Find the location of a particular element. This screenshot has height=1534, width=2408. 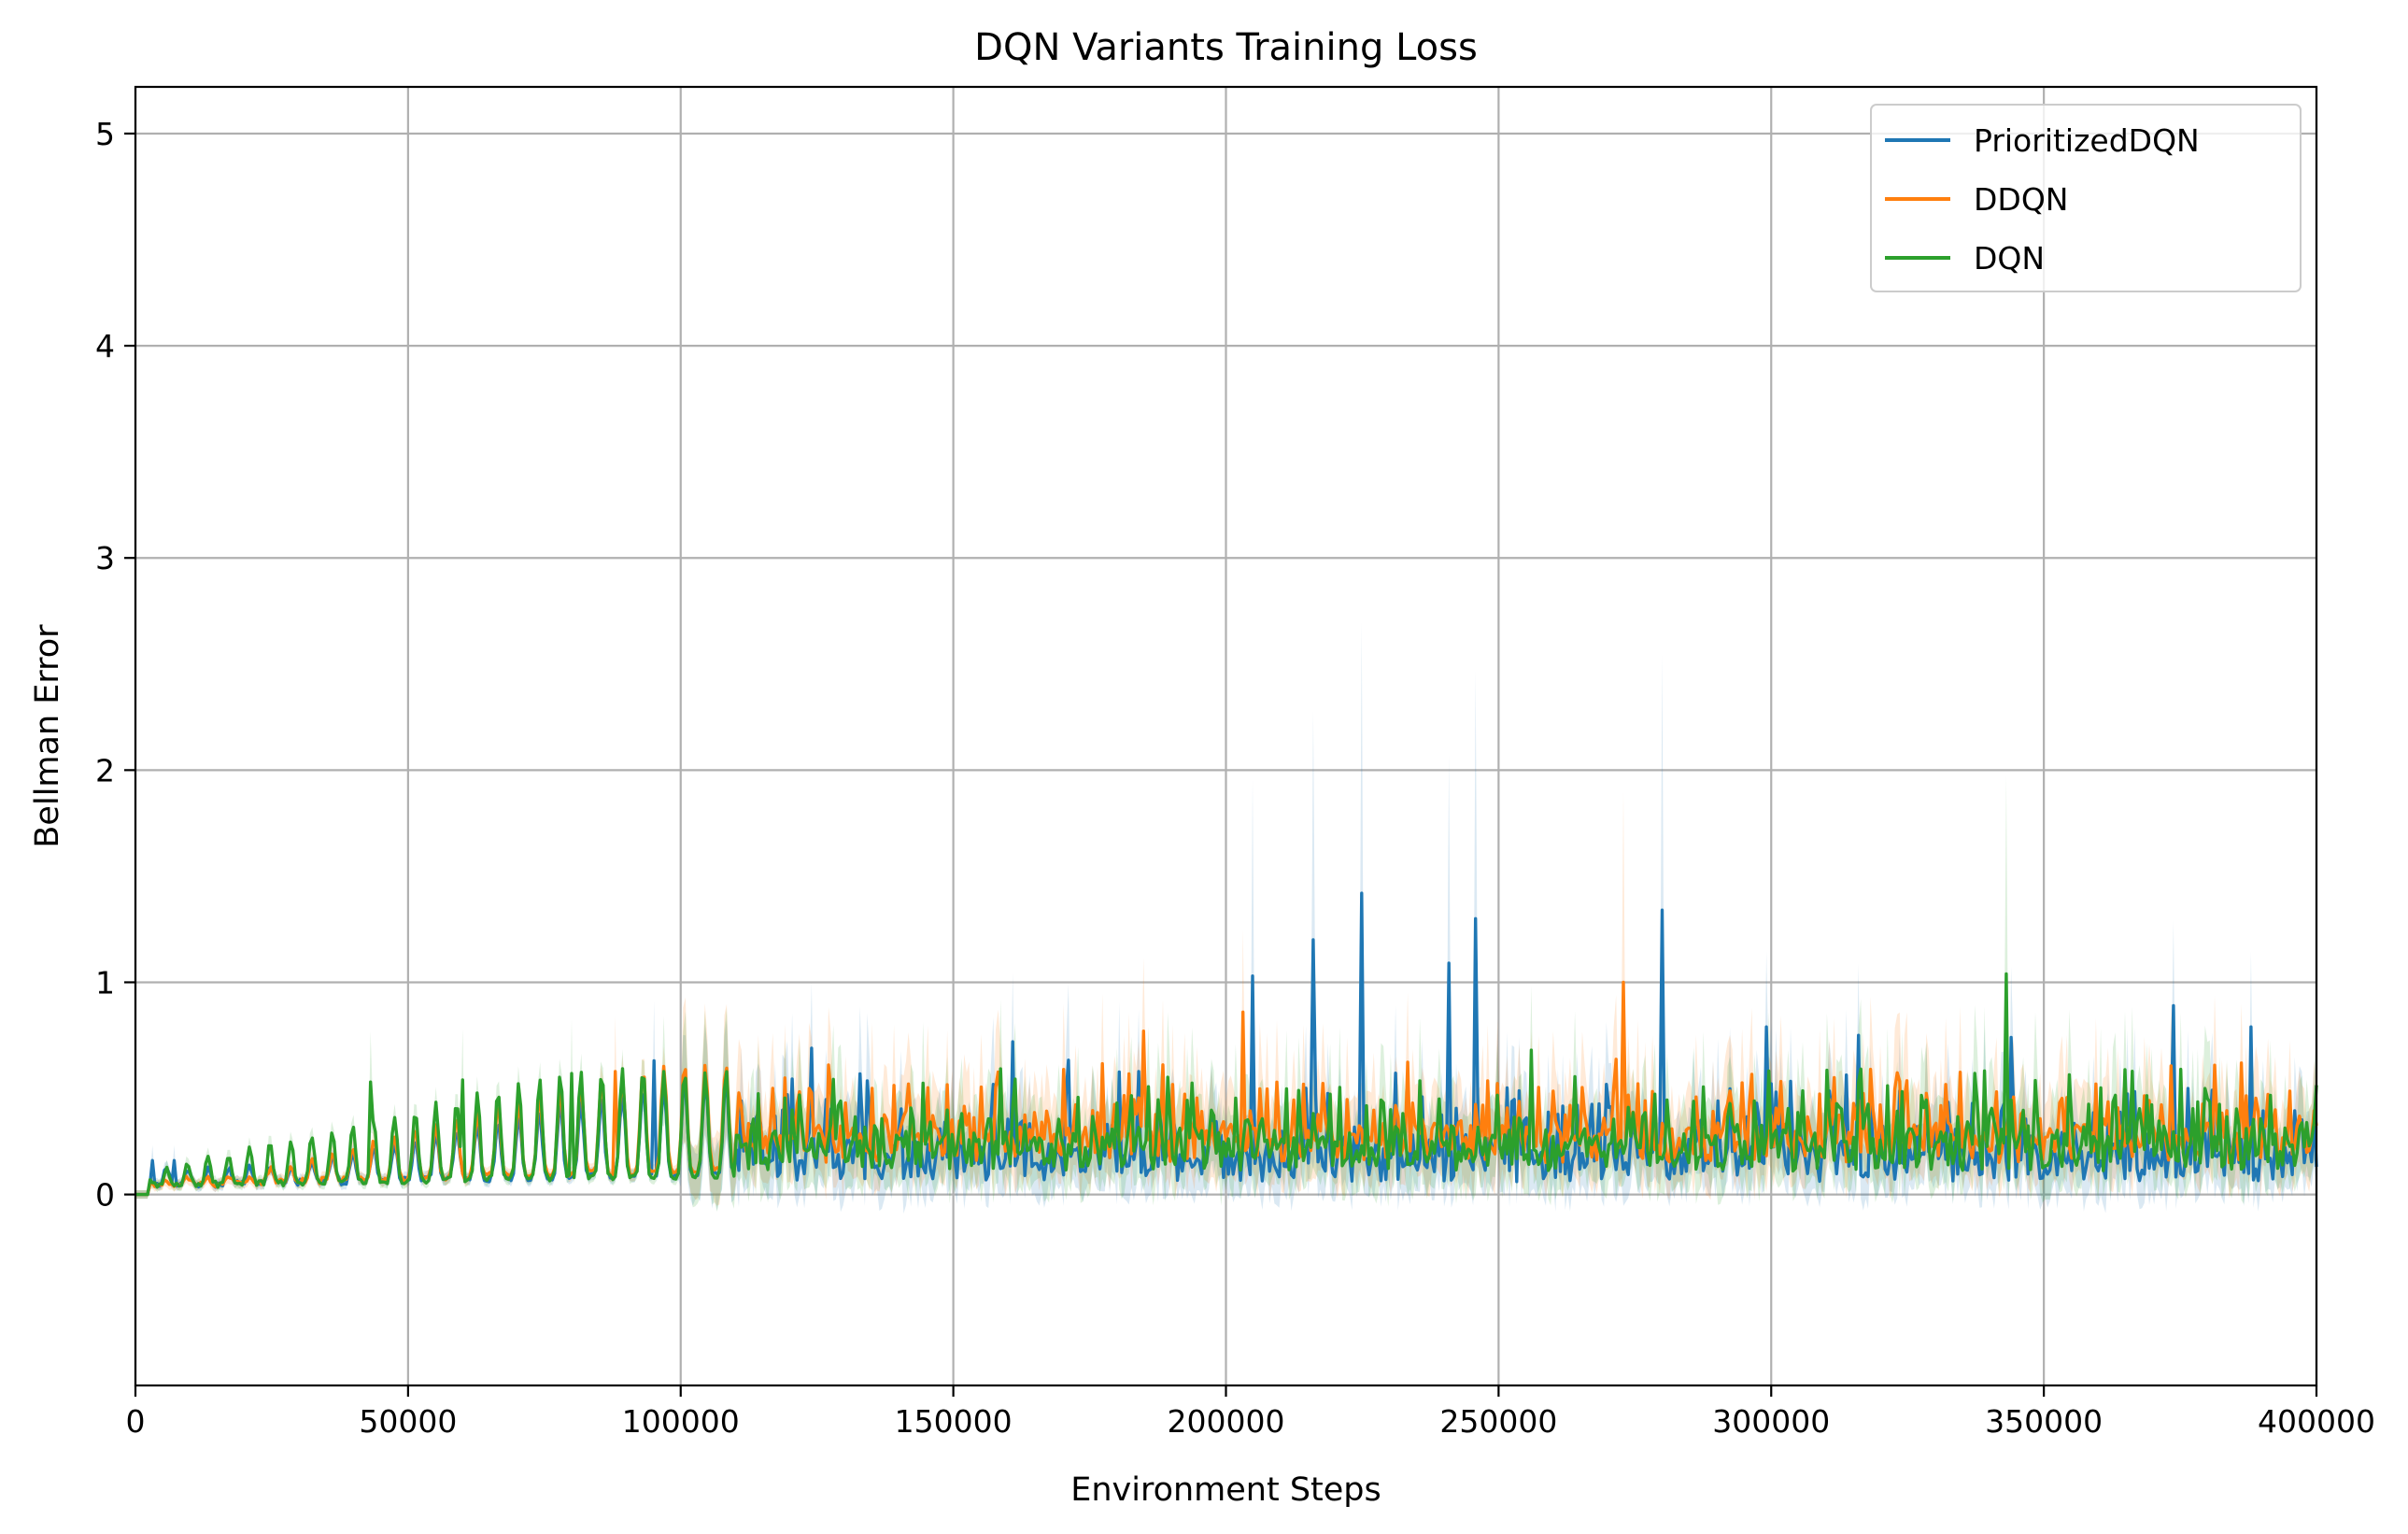

x-axis-label: Environment Steps is located at coordinates (1225, 1490).